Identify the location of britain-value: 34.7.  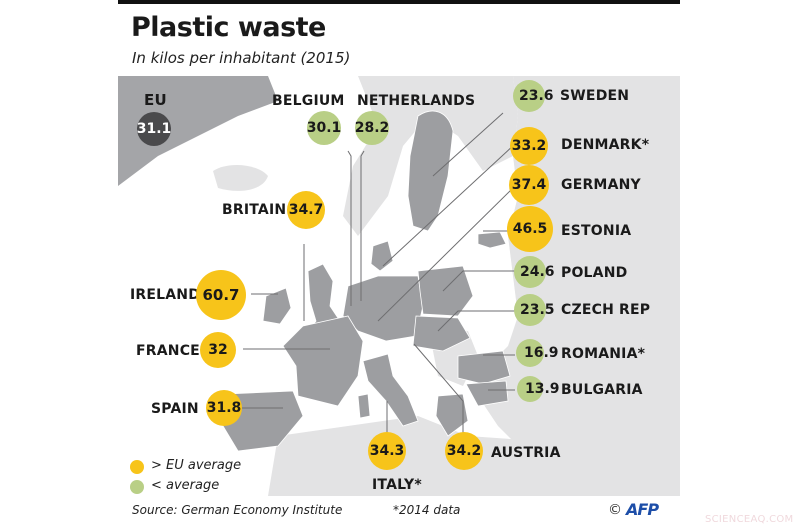
(306, 210).